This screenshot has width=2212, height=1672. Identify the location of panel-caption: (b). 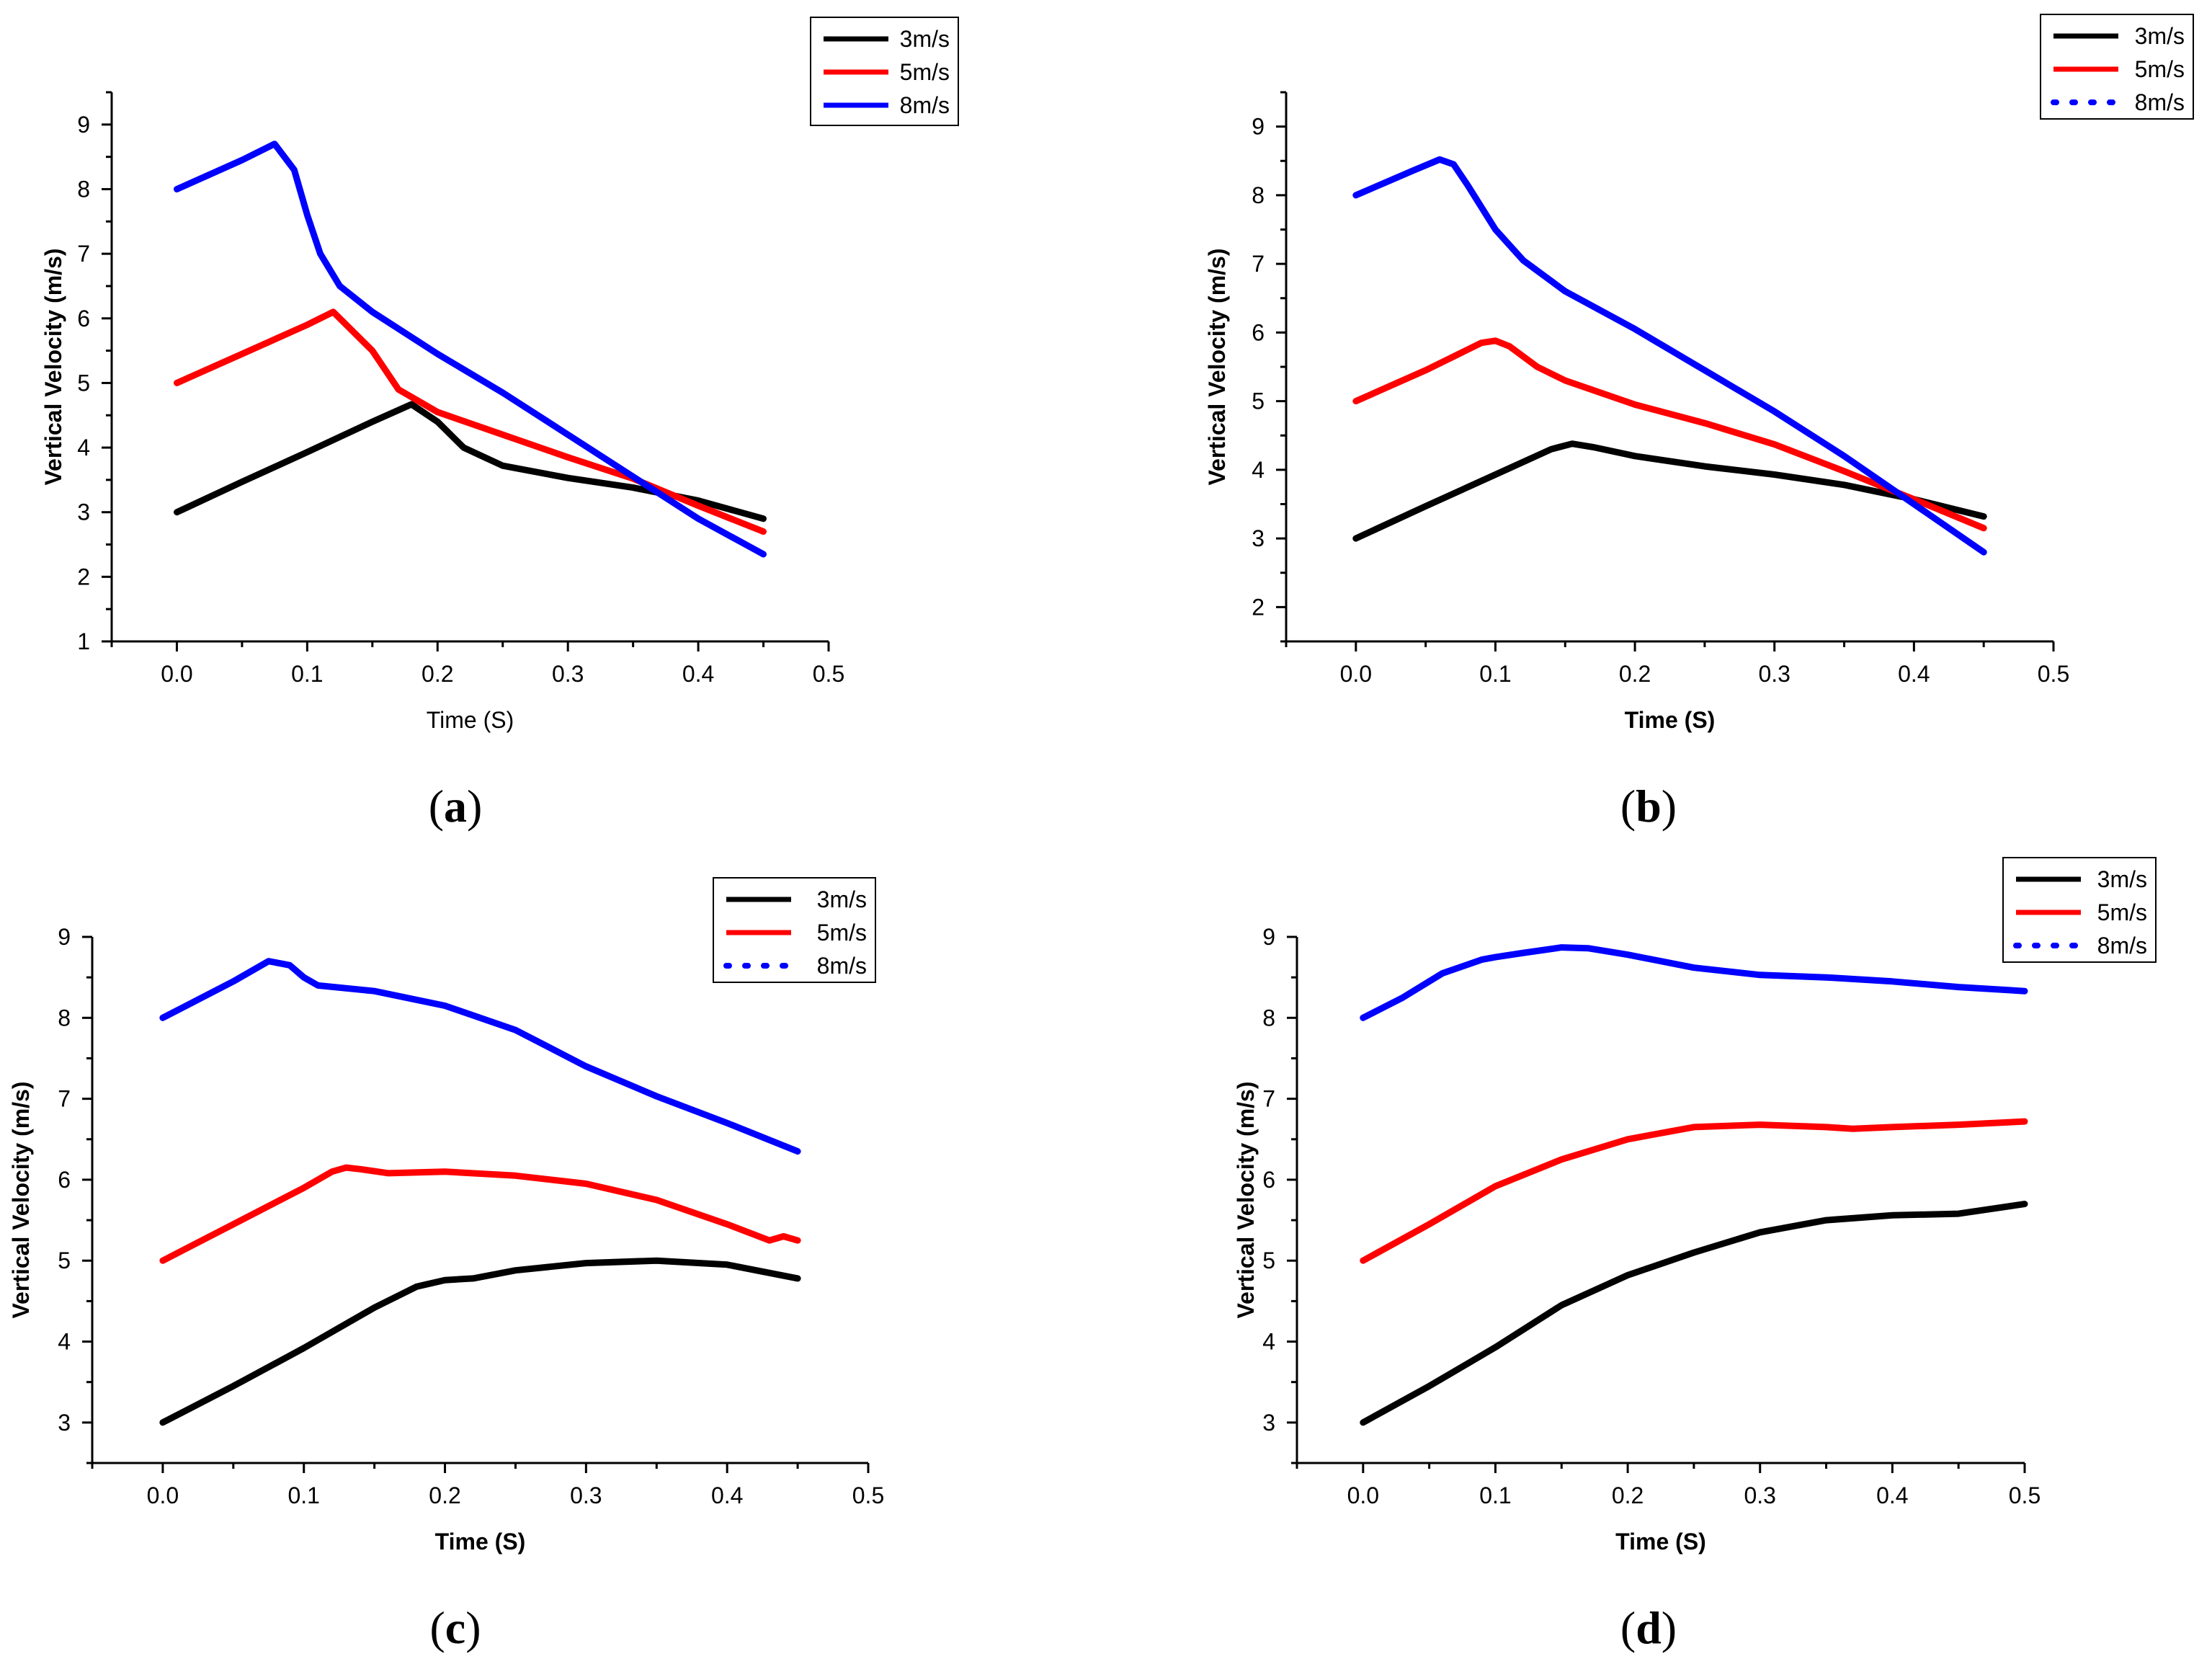
(1649, 806).